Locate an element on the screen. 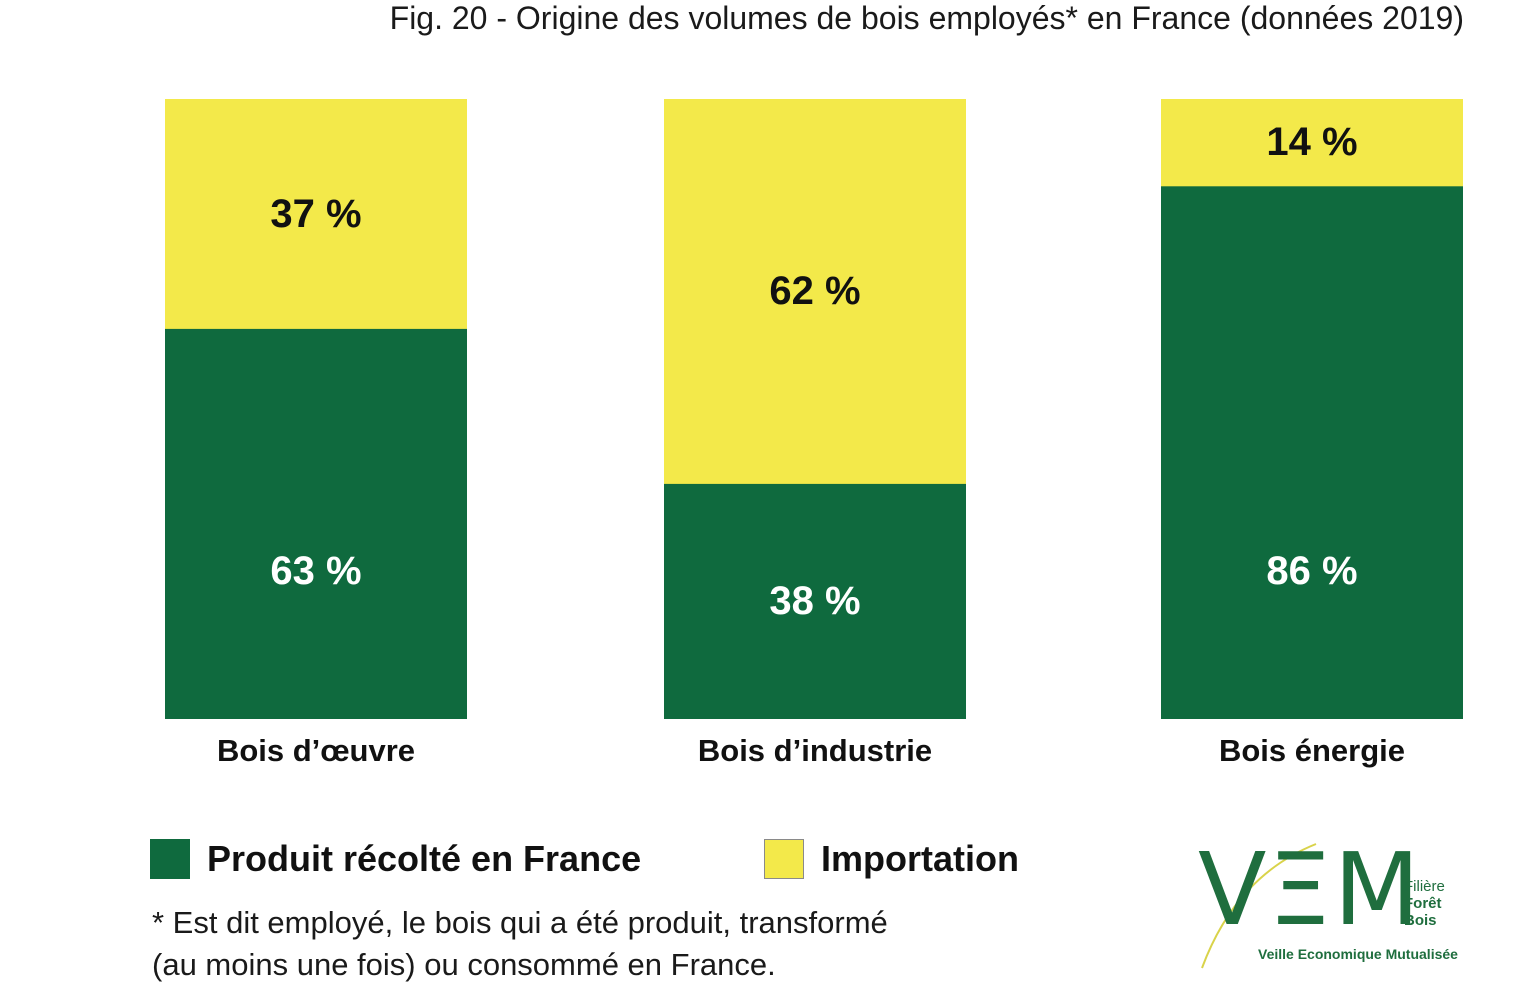  legend-swatch-import is located at coordinates (784, 859).